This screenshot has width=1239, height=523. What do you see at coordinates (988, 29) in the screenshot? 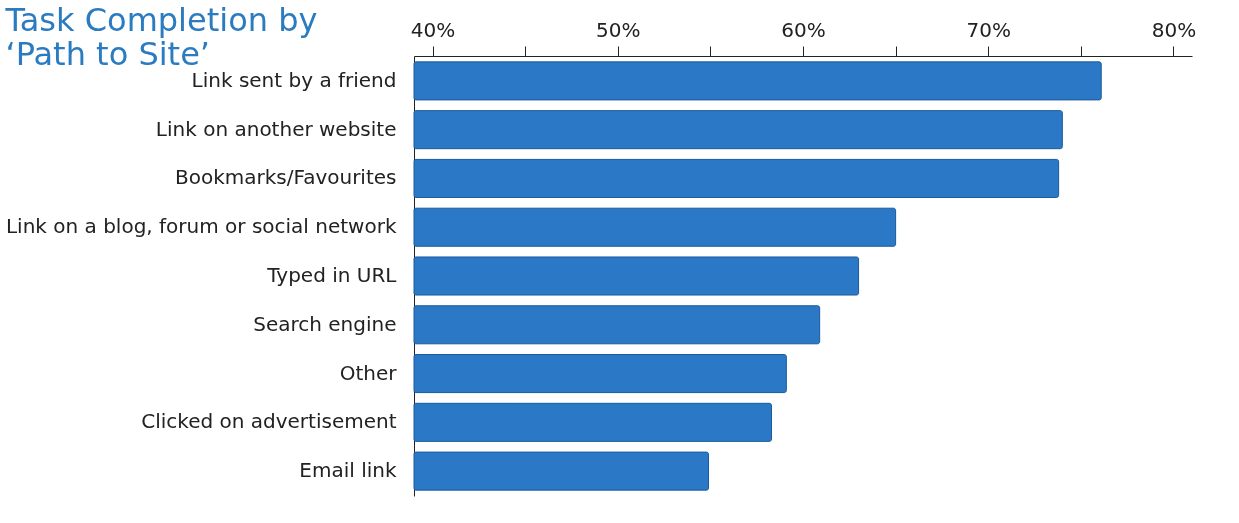
I see `x-tick-label: 70%` at bounding box center [988, 29].